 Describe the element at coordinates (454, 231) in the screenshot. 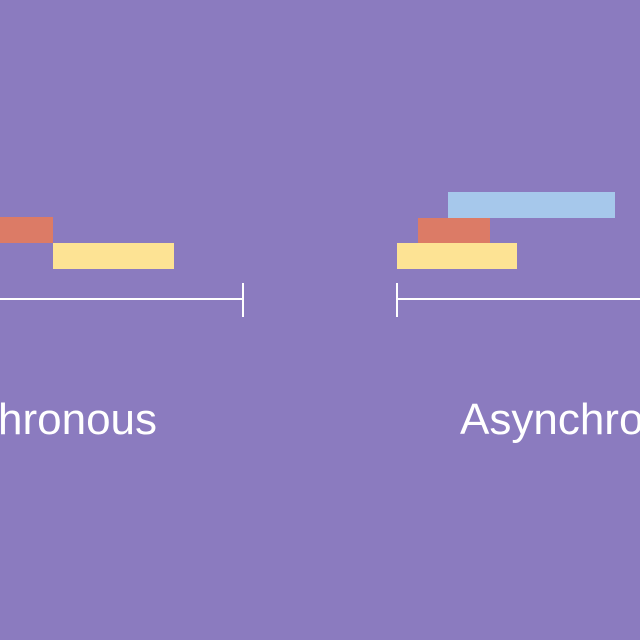

I see `async-task-red-bar` at that location.